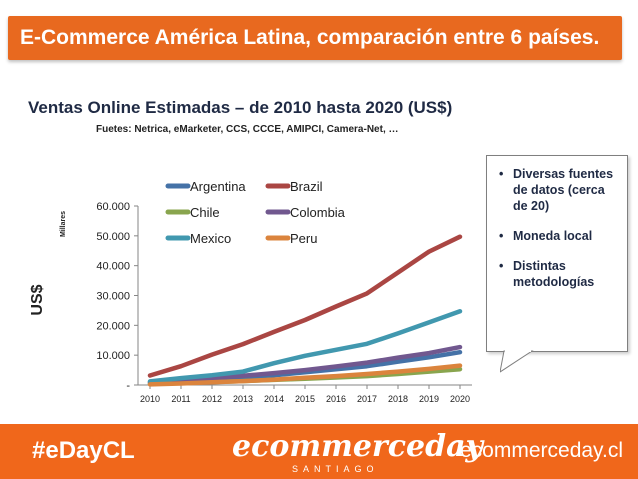  Describe the element at coordinates (243, 399) in the screenshot. I see `x-tick-label: 2013` at that location.